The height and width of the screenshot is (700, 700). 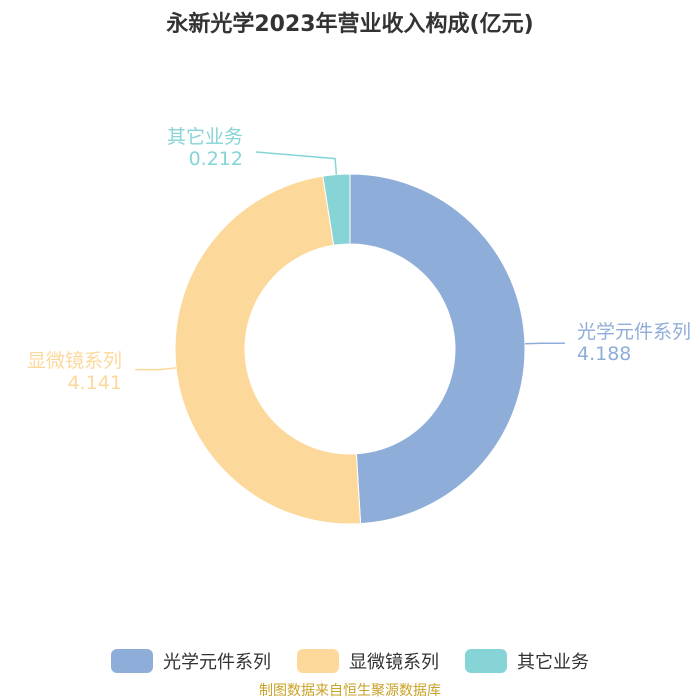 I want to click on source-note: 制图数据来自恒生聚源数据库, so click(x=350, y=691).